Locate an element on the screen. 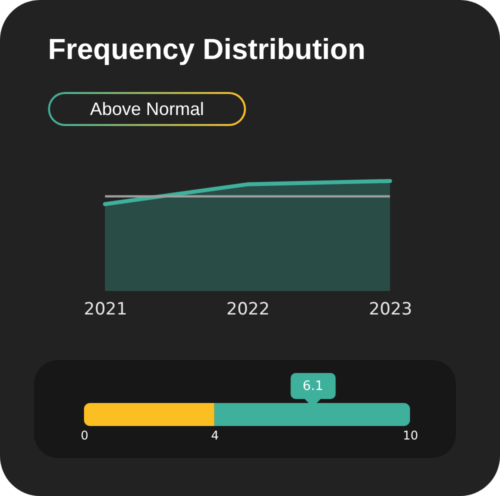 The width and height of the screenshot is (500, 496). badge-outline: Above Normal is located at coordinates (147, 109).